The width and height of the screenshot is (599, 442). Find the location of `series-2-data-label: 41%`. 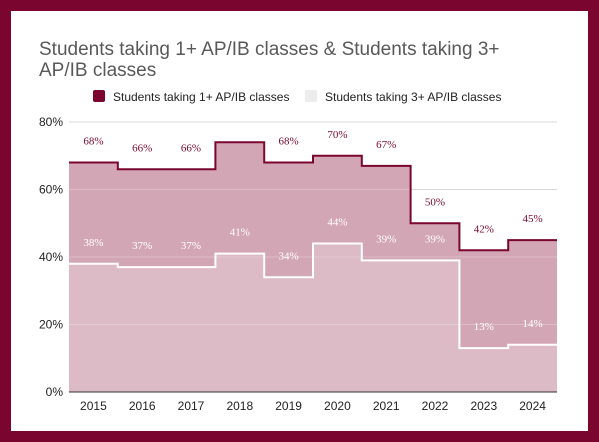

series-2-data-label: 41% is located at coordinates (240, 233).